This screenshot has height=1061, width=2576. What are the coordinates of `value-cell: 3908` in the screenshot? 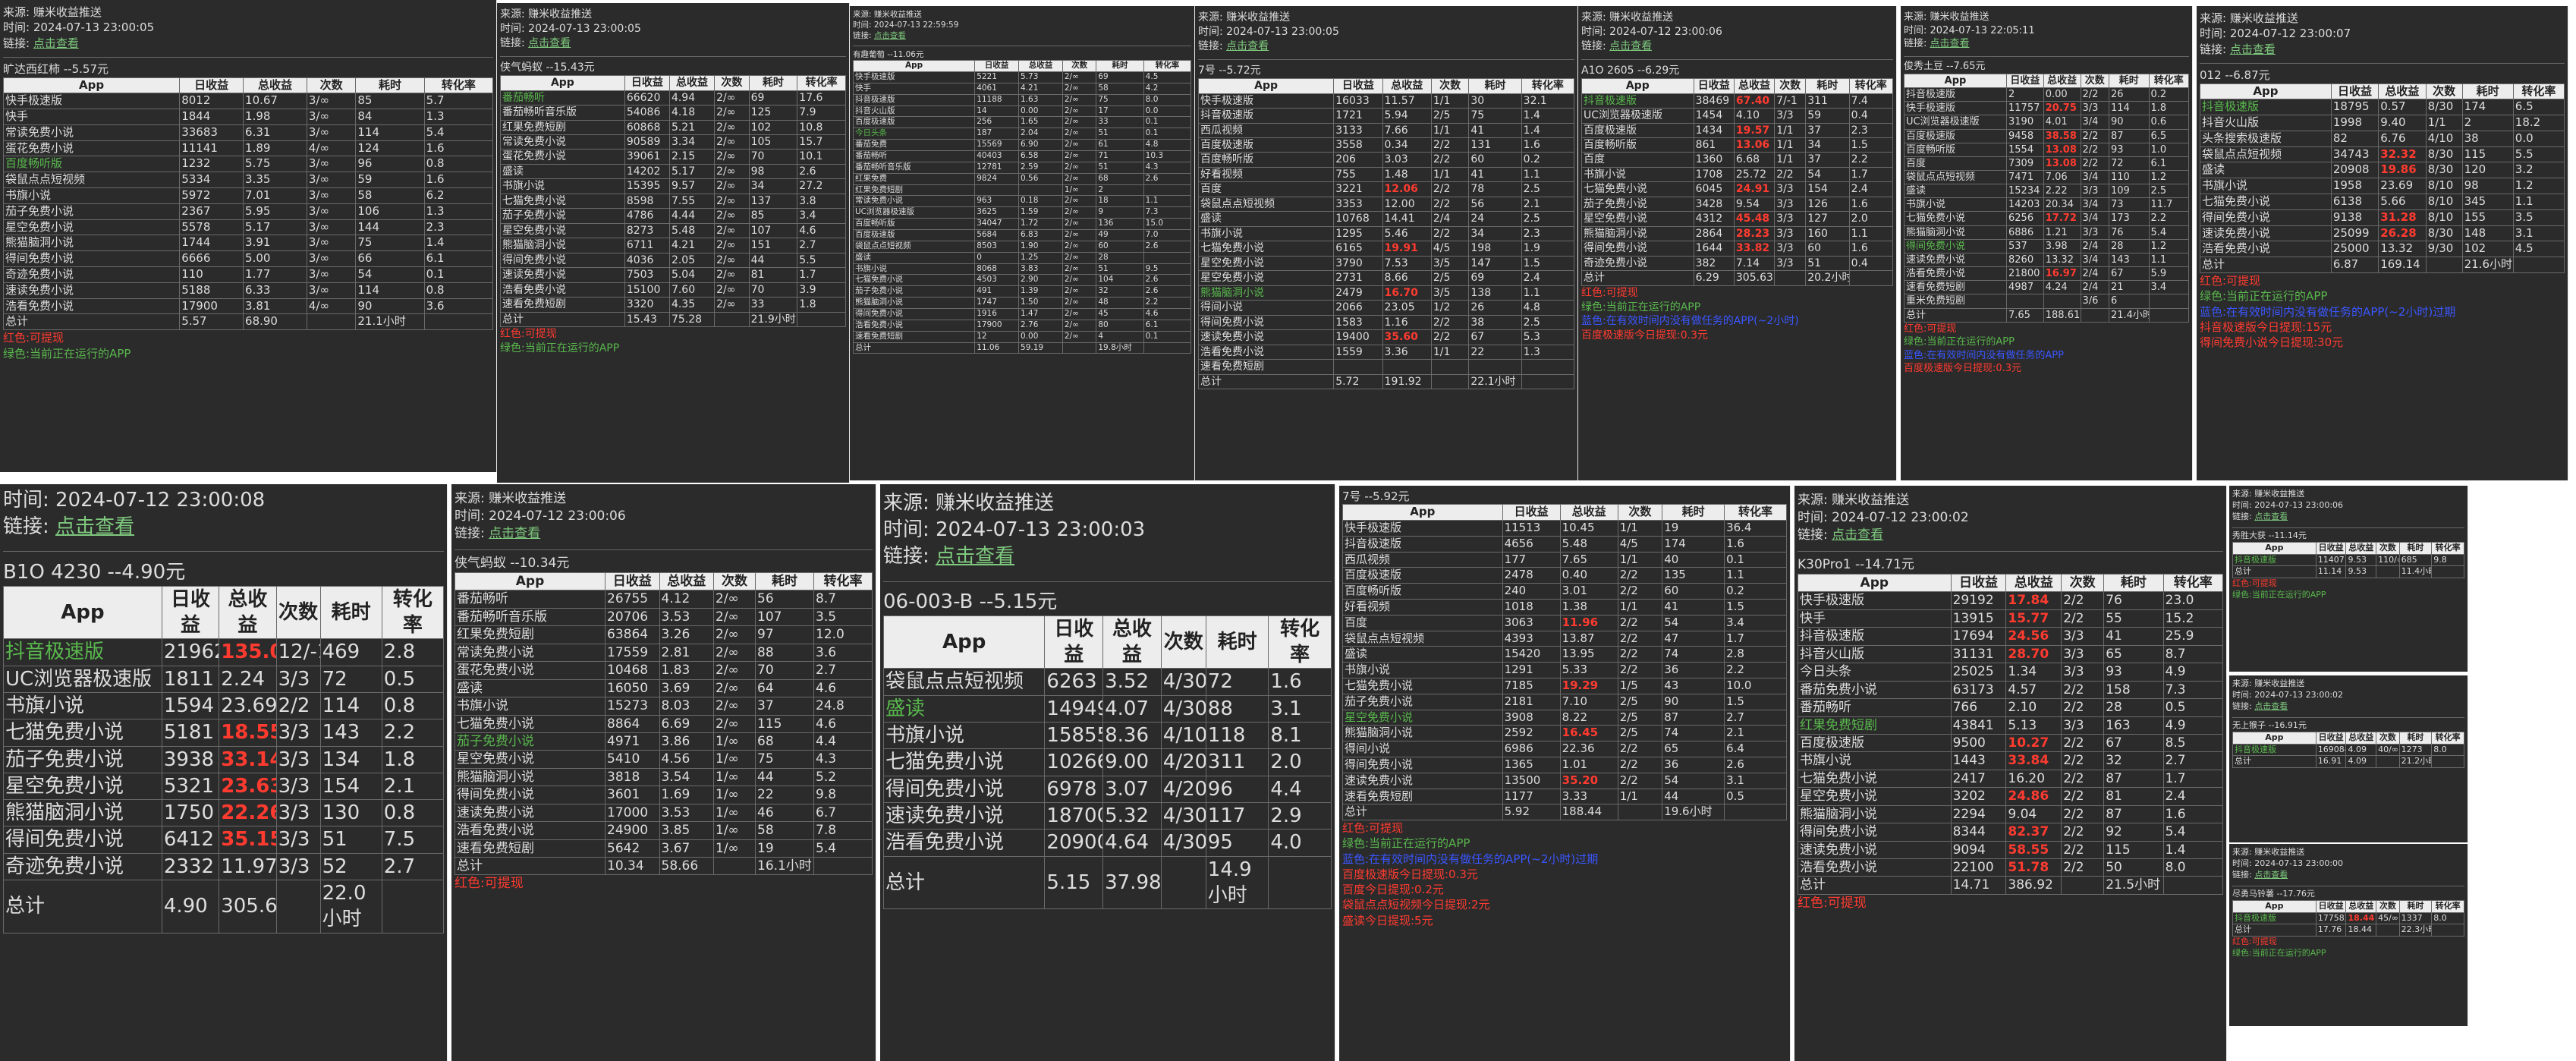 It's located at (1531, 717).